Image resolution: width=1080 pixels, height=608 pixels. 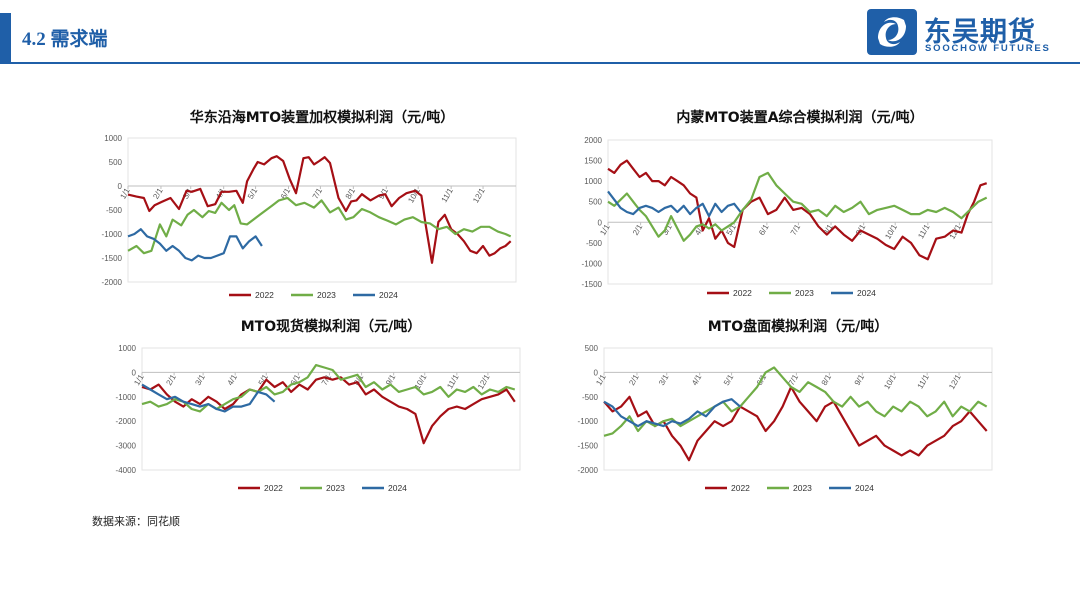 I want to click on logo-name-en: SOOCHOW FUTURES, so click(x=988, y=48).